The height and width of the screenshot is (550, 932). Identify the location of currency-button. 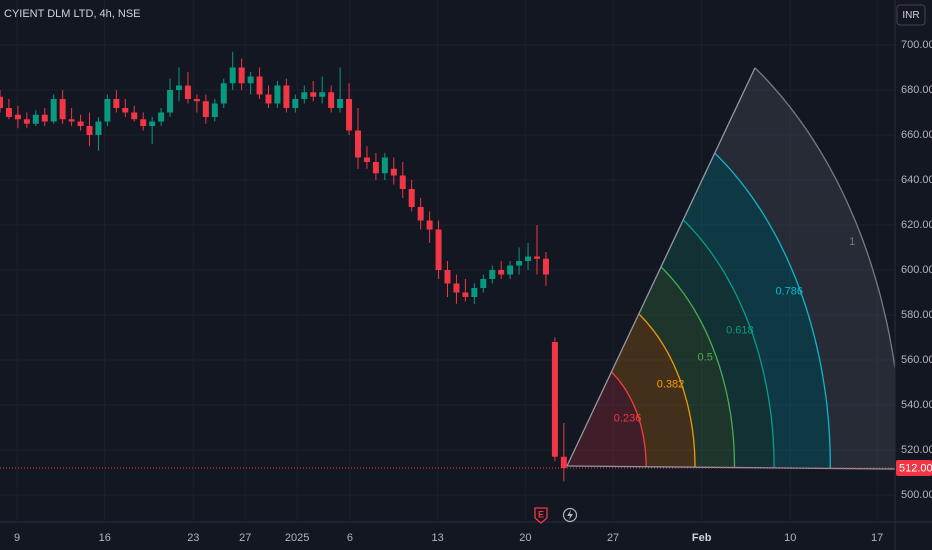
(911, 15).